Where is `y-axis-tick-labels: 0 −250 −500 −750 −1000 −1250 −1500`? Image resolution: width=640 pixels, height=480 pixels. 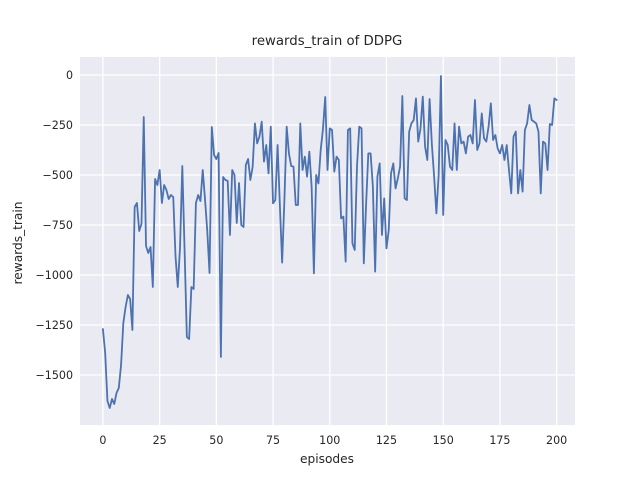 y-axis-tick-labels: 0 −250 −500 −750 −1000 −1250 −1500 is located at coordinates (54, 225).